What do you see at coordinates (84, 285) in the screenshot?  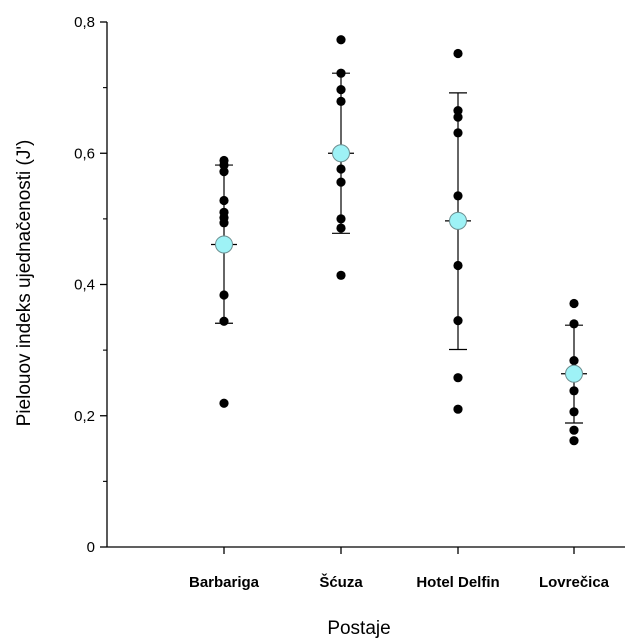 I see `y-tick-label: 0,4` at bounding box center [84, 285].